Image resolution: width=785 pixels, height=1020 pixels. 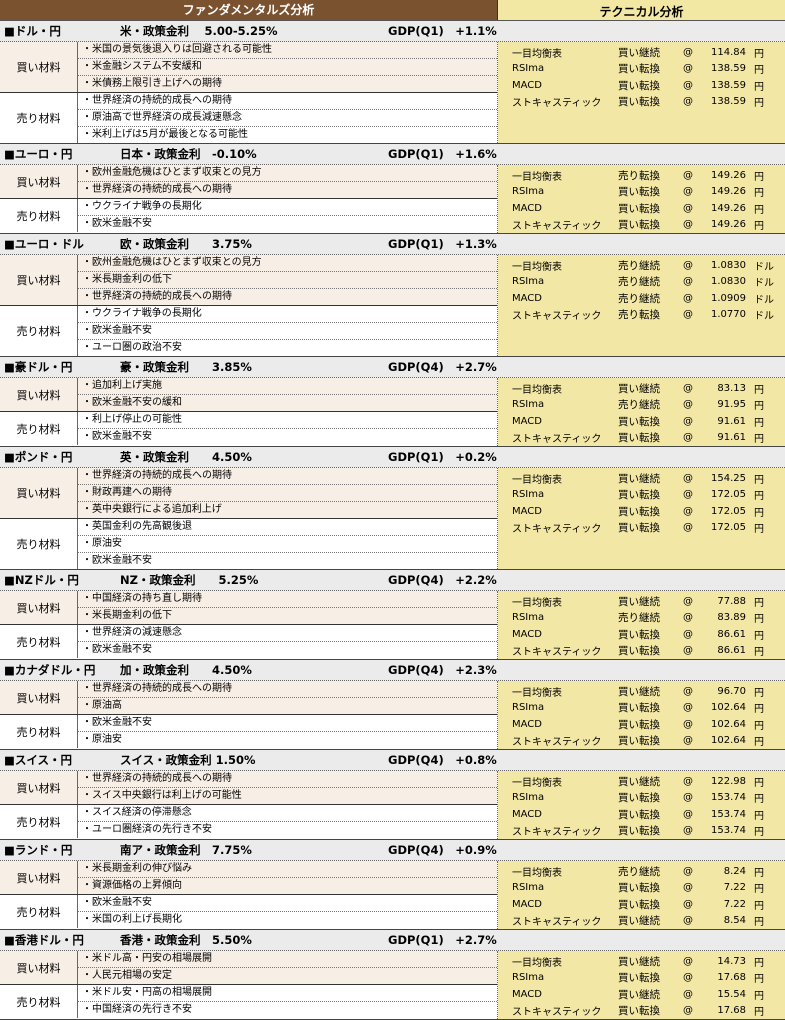 I want to click on indicator-name: ストキャスティック, so click(x=557, y=227).